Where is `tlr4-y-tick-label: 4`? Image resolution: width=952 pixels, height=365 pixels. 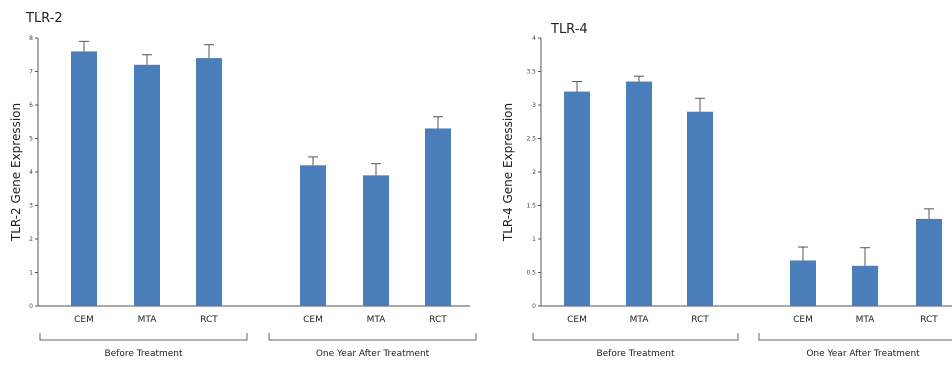
tlr4-y-tick-label: 4 is located at coordinates (534, 38).